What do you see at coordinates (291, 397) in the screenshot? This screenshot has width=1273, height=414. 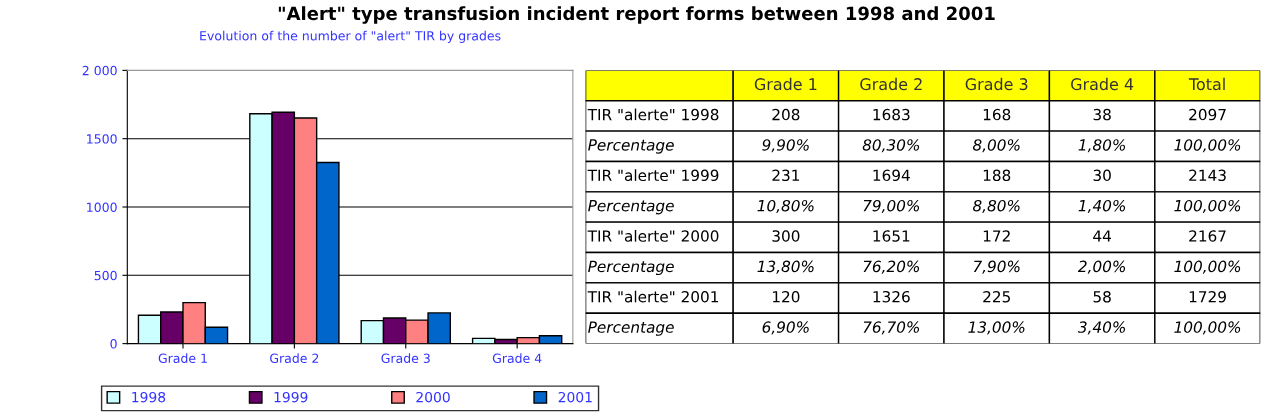 I see `legend-label: 1999` at bounding box center [291, 397].